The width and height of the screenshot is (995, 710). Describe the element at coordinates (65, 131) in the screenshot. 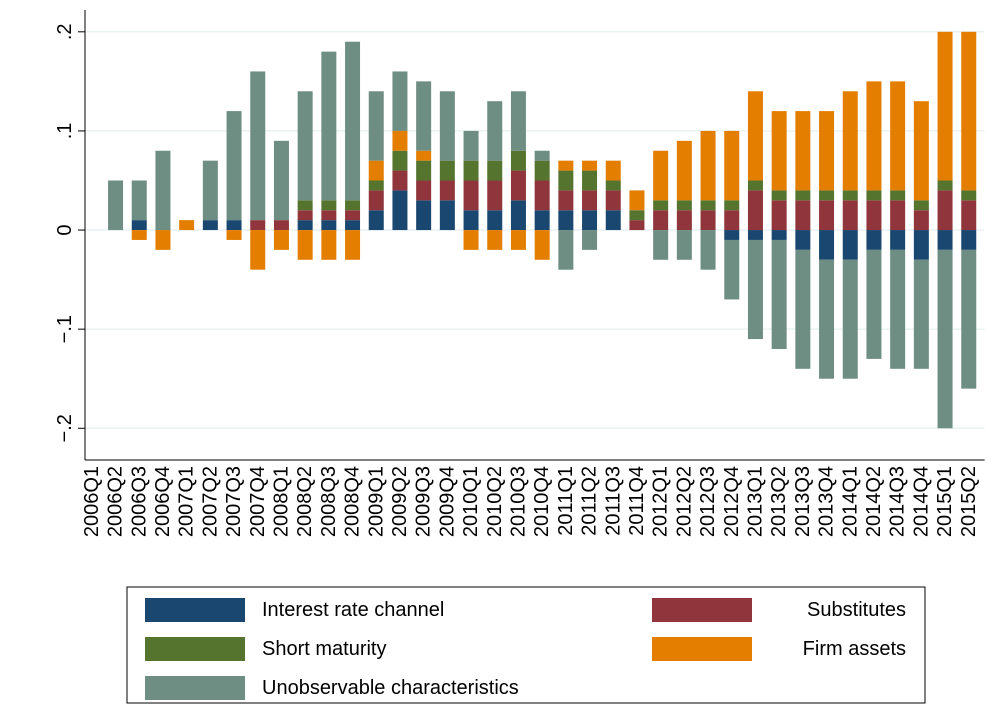

I see `y-tick-label: .1` at that location.